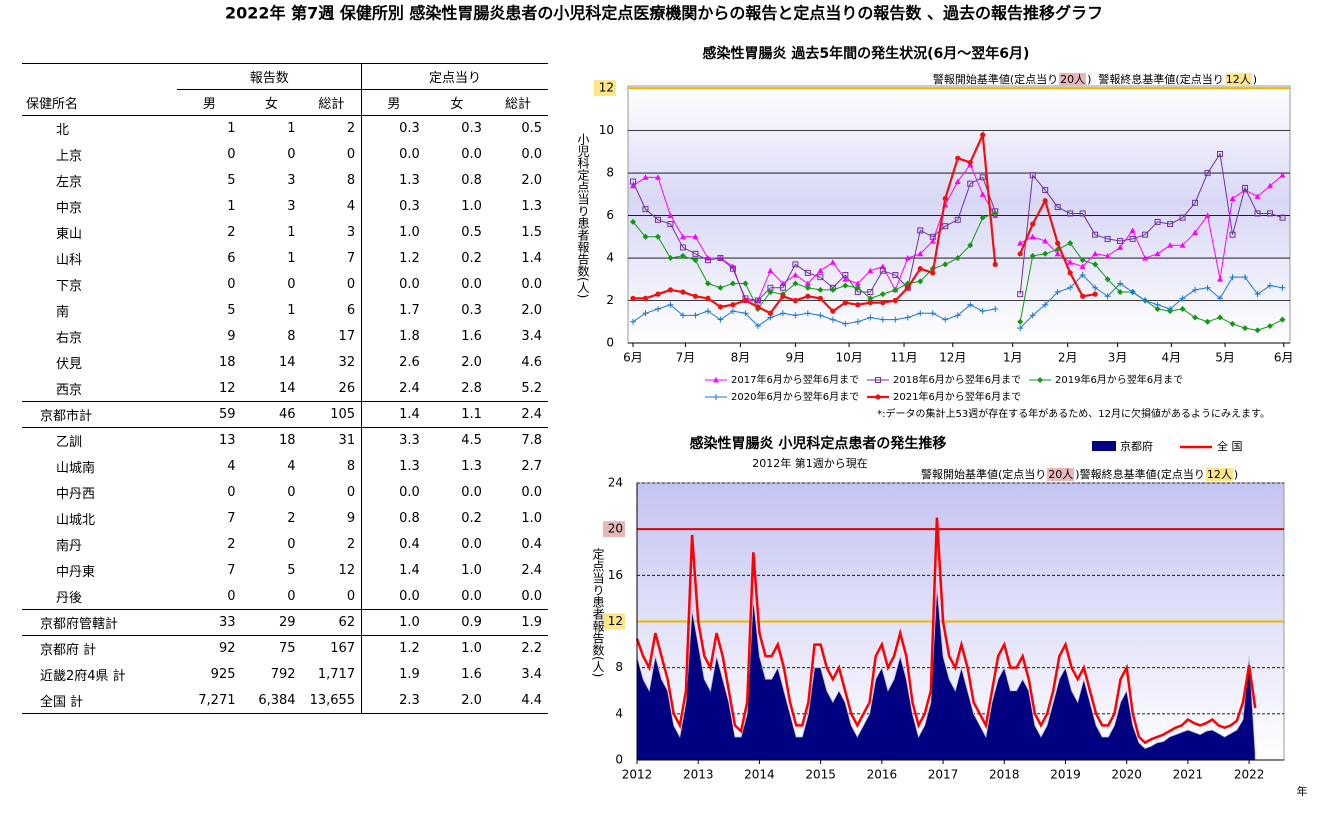 This screenshot has width=1329, height=819. Describe the element at coordinates (285, 284) in the screenshot. I see `table-row: 下京 0 0 0 0.0 0.0 0.0` at that location.